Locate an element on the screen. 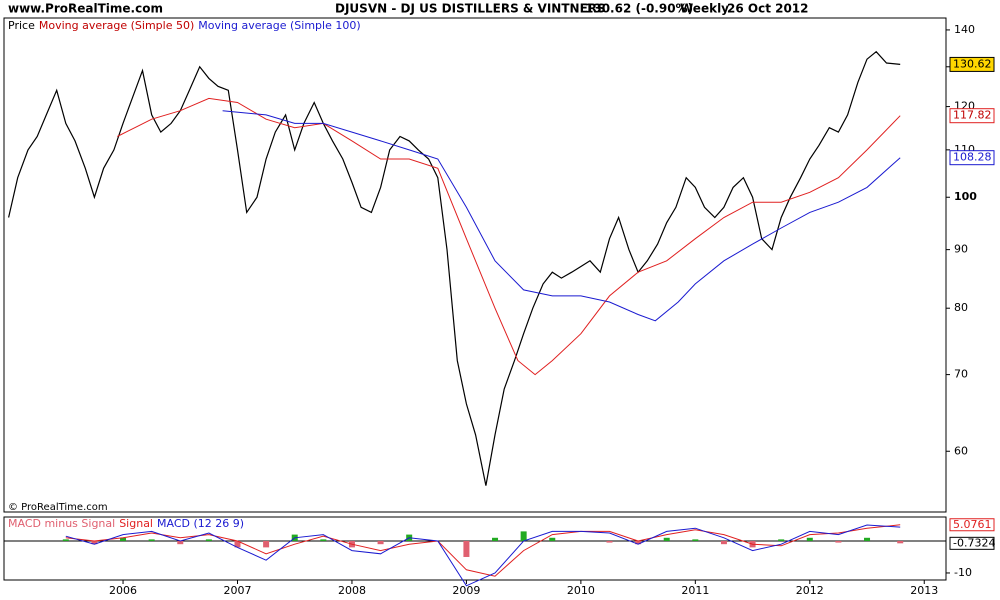 The width and height of the screenshot is (1000, 600). last-value-label: 117.82 is located at coordinates (972, 115).